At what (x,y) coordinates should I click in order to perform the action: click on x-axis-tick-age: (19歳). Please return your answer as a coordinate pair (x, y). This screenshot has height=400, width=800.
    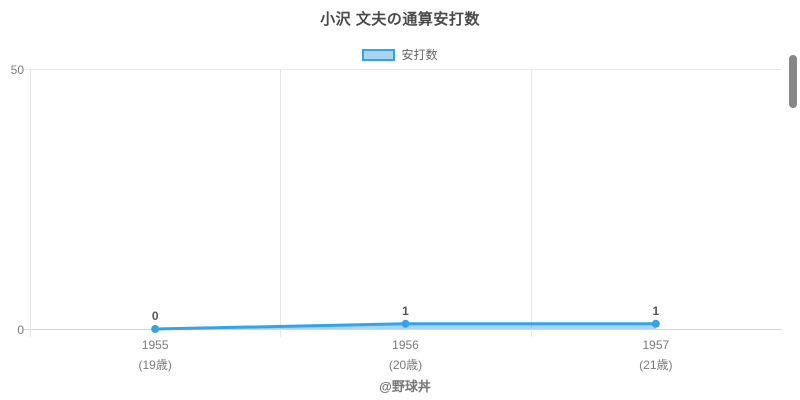
    Looking at the image, I should click on (155, 365).